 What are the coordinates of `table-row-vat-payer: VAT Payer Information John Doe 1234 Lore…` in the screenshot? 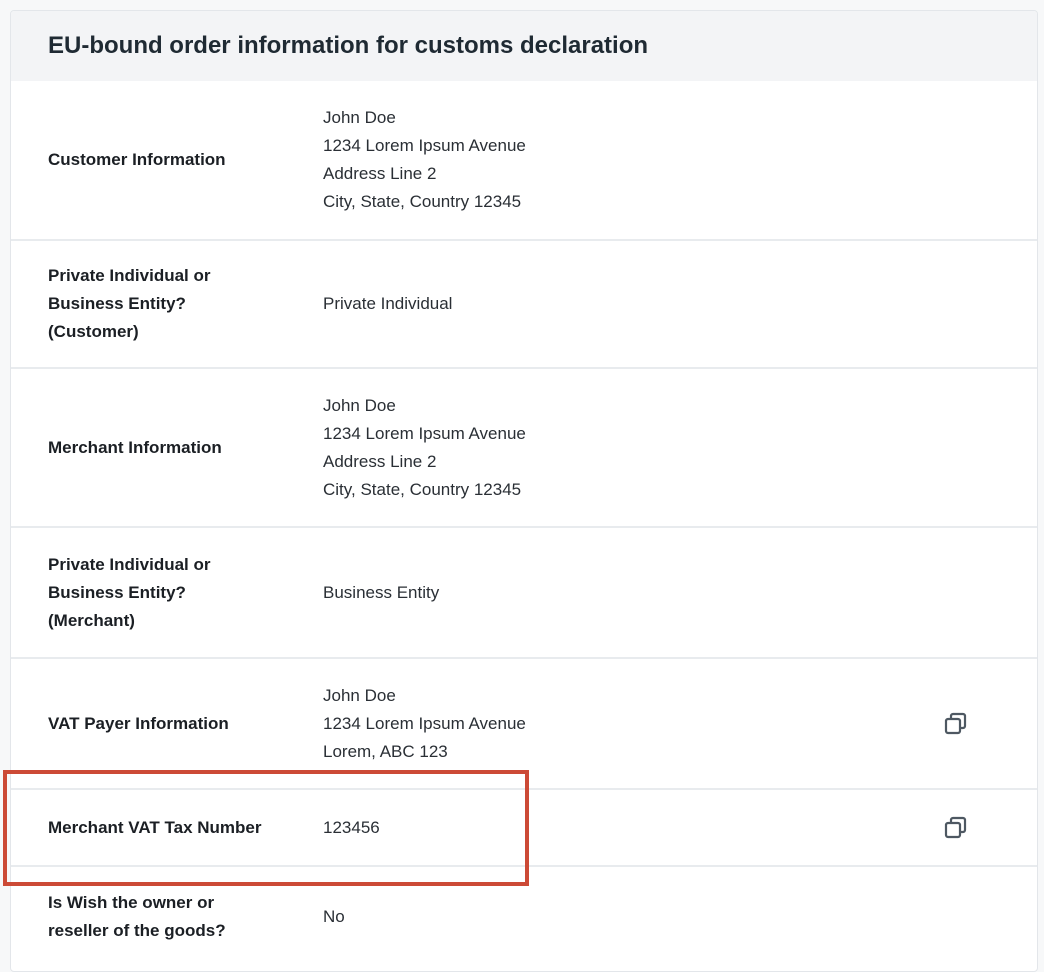 It's located at (524, 724).